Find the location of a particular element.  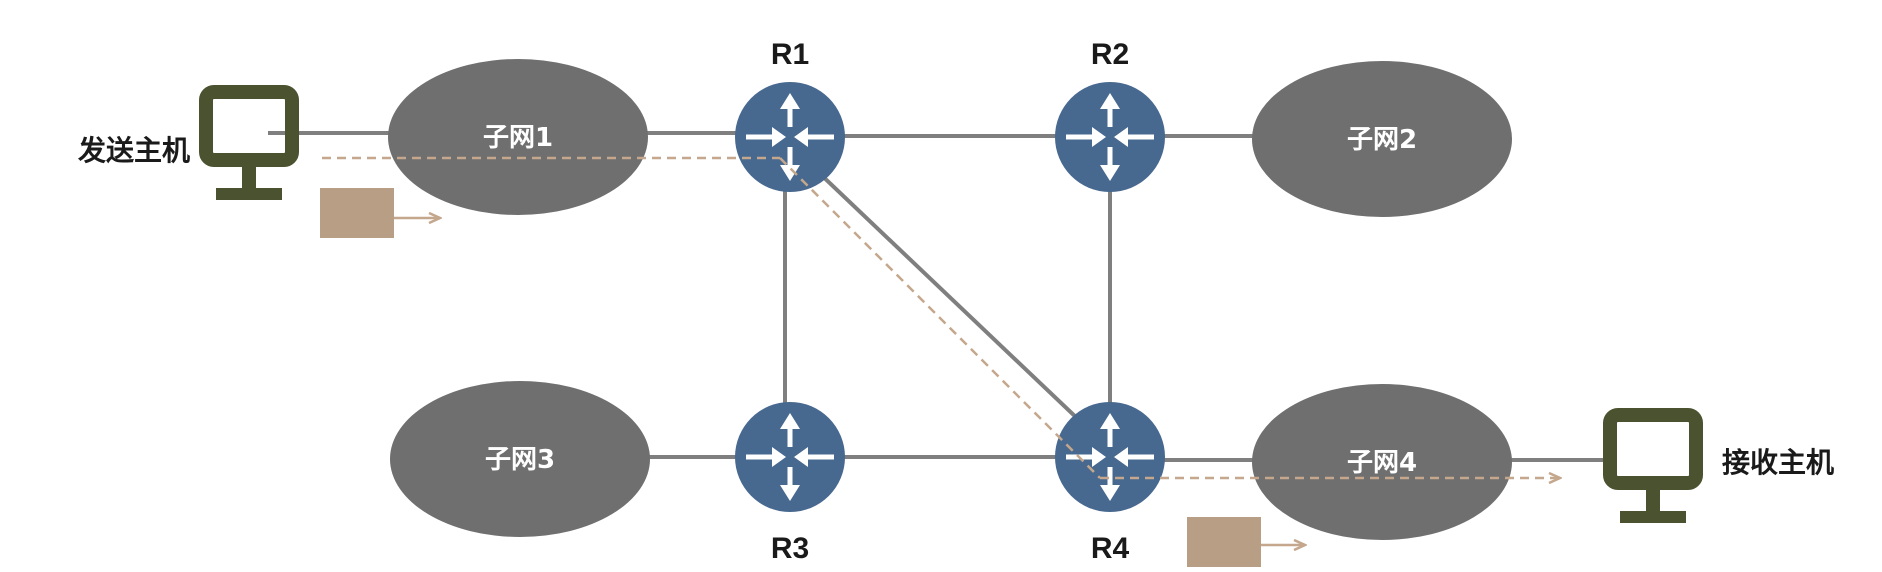

router-r3 is located at coordinates (790, 457).